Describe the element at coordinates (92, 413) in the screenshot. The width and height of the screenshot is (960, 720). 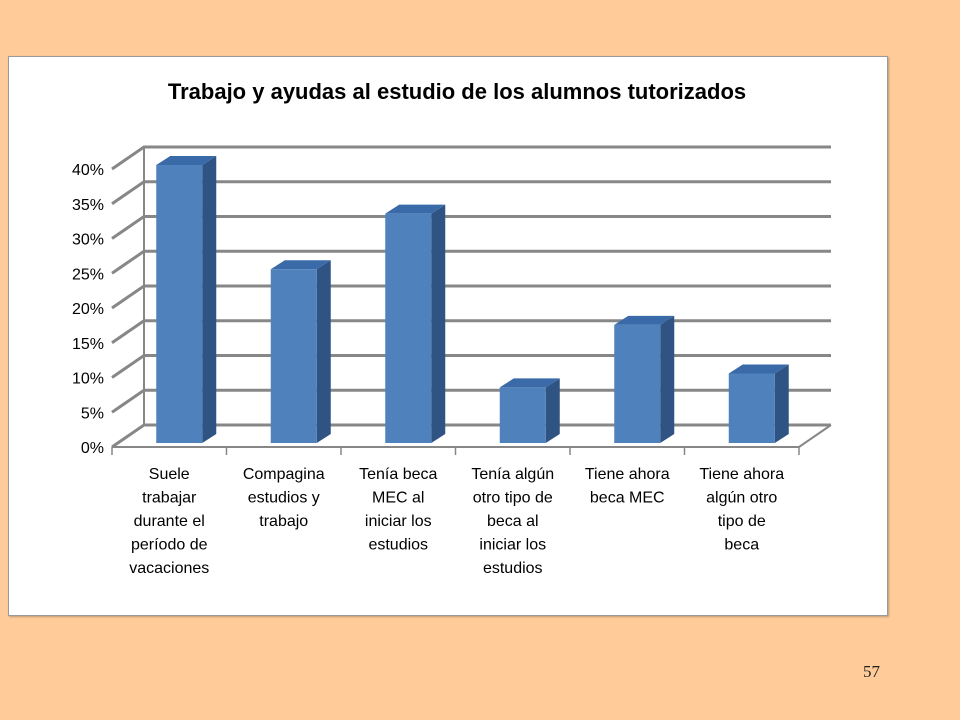
I see `y-tick-label: 5%` at that location.